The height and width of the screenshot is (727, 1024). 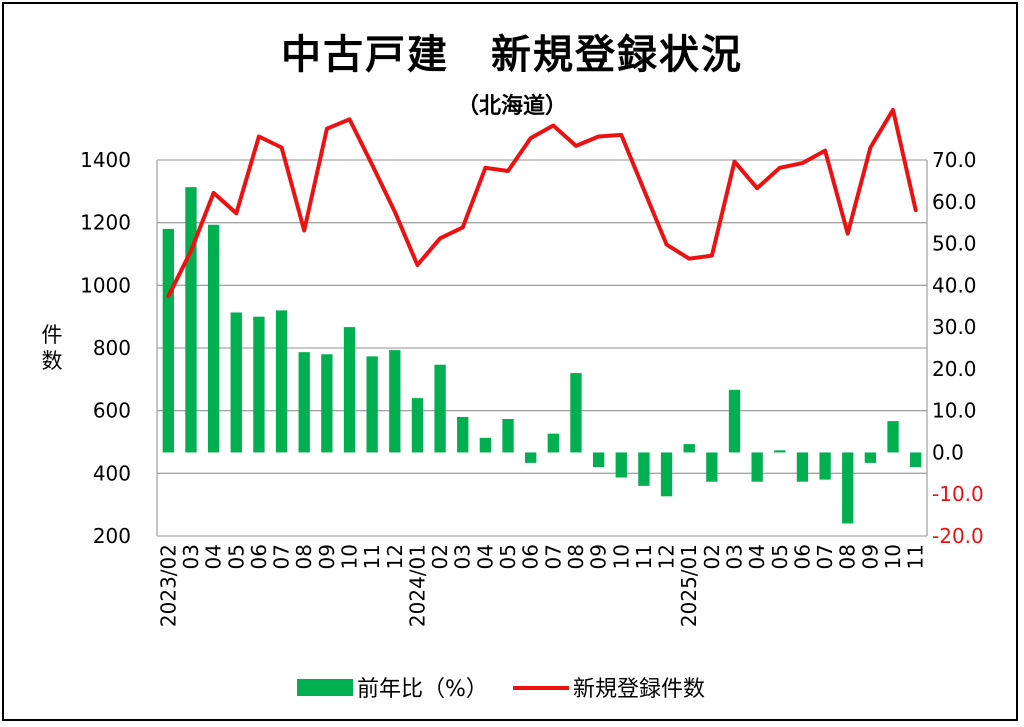 I want to click on legend-bar-label: 前年比（%）, so click(x=422, y=689).